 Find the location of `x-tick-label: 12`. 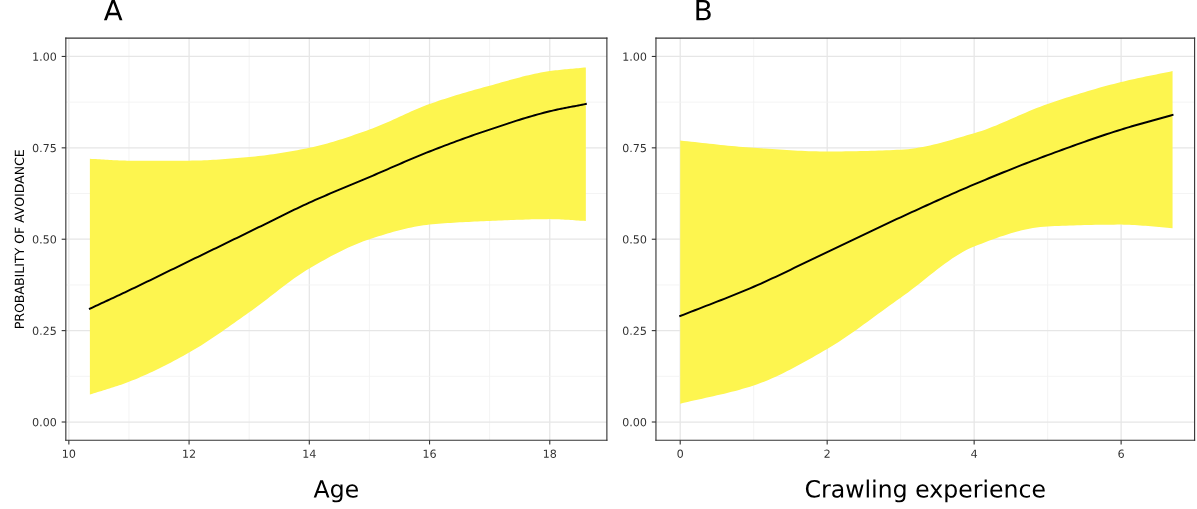

x-tick-label: 12 is located at coordinates (189, 453).